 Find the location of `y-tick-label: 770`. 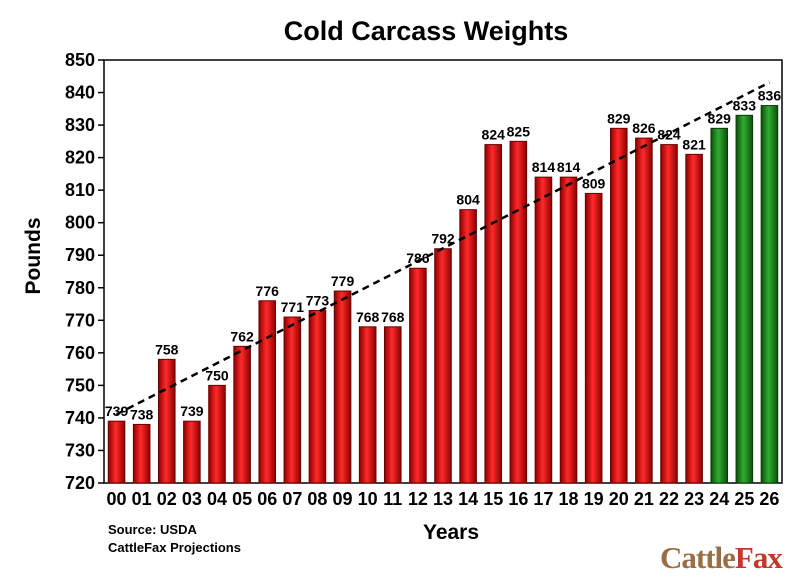

y-tick-label: 770 is located at coordinates (80, 320).